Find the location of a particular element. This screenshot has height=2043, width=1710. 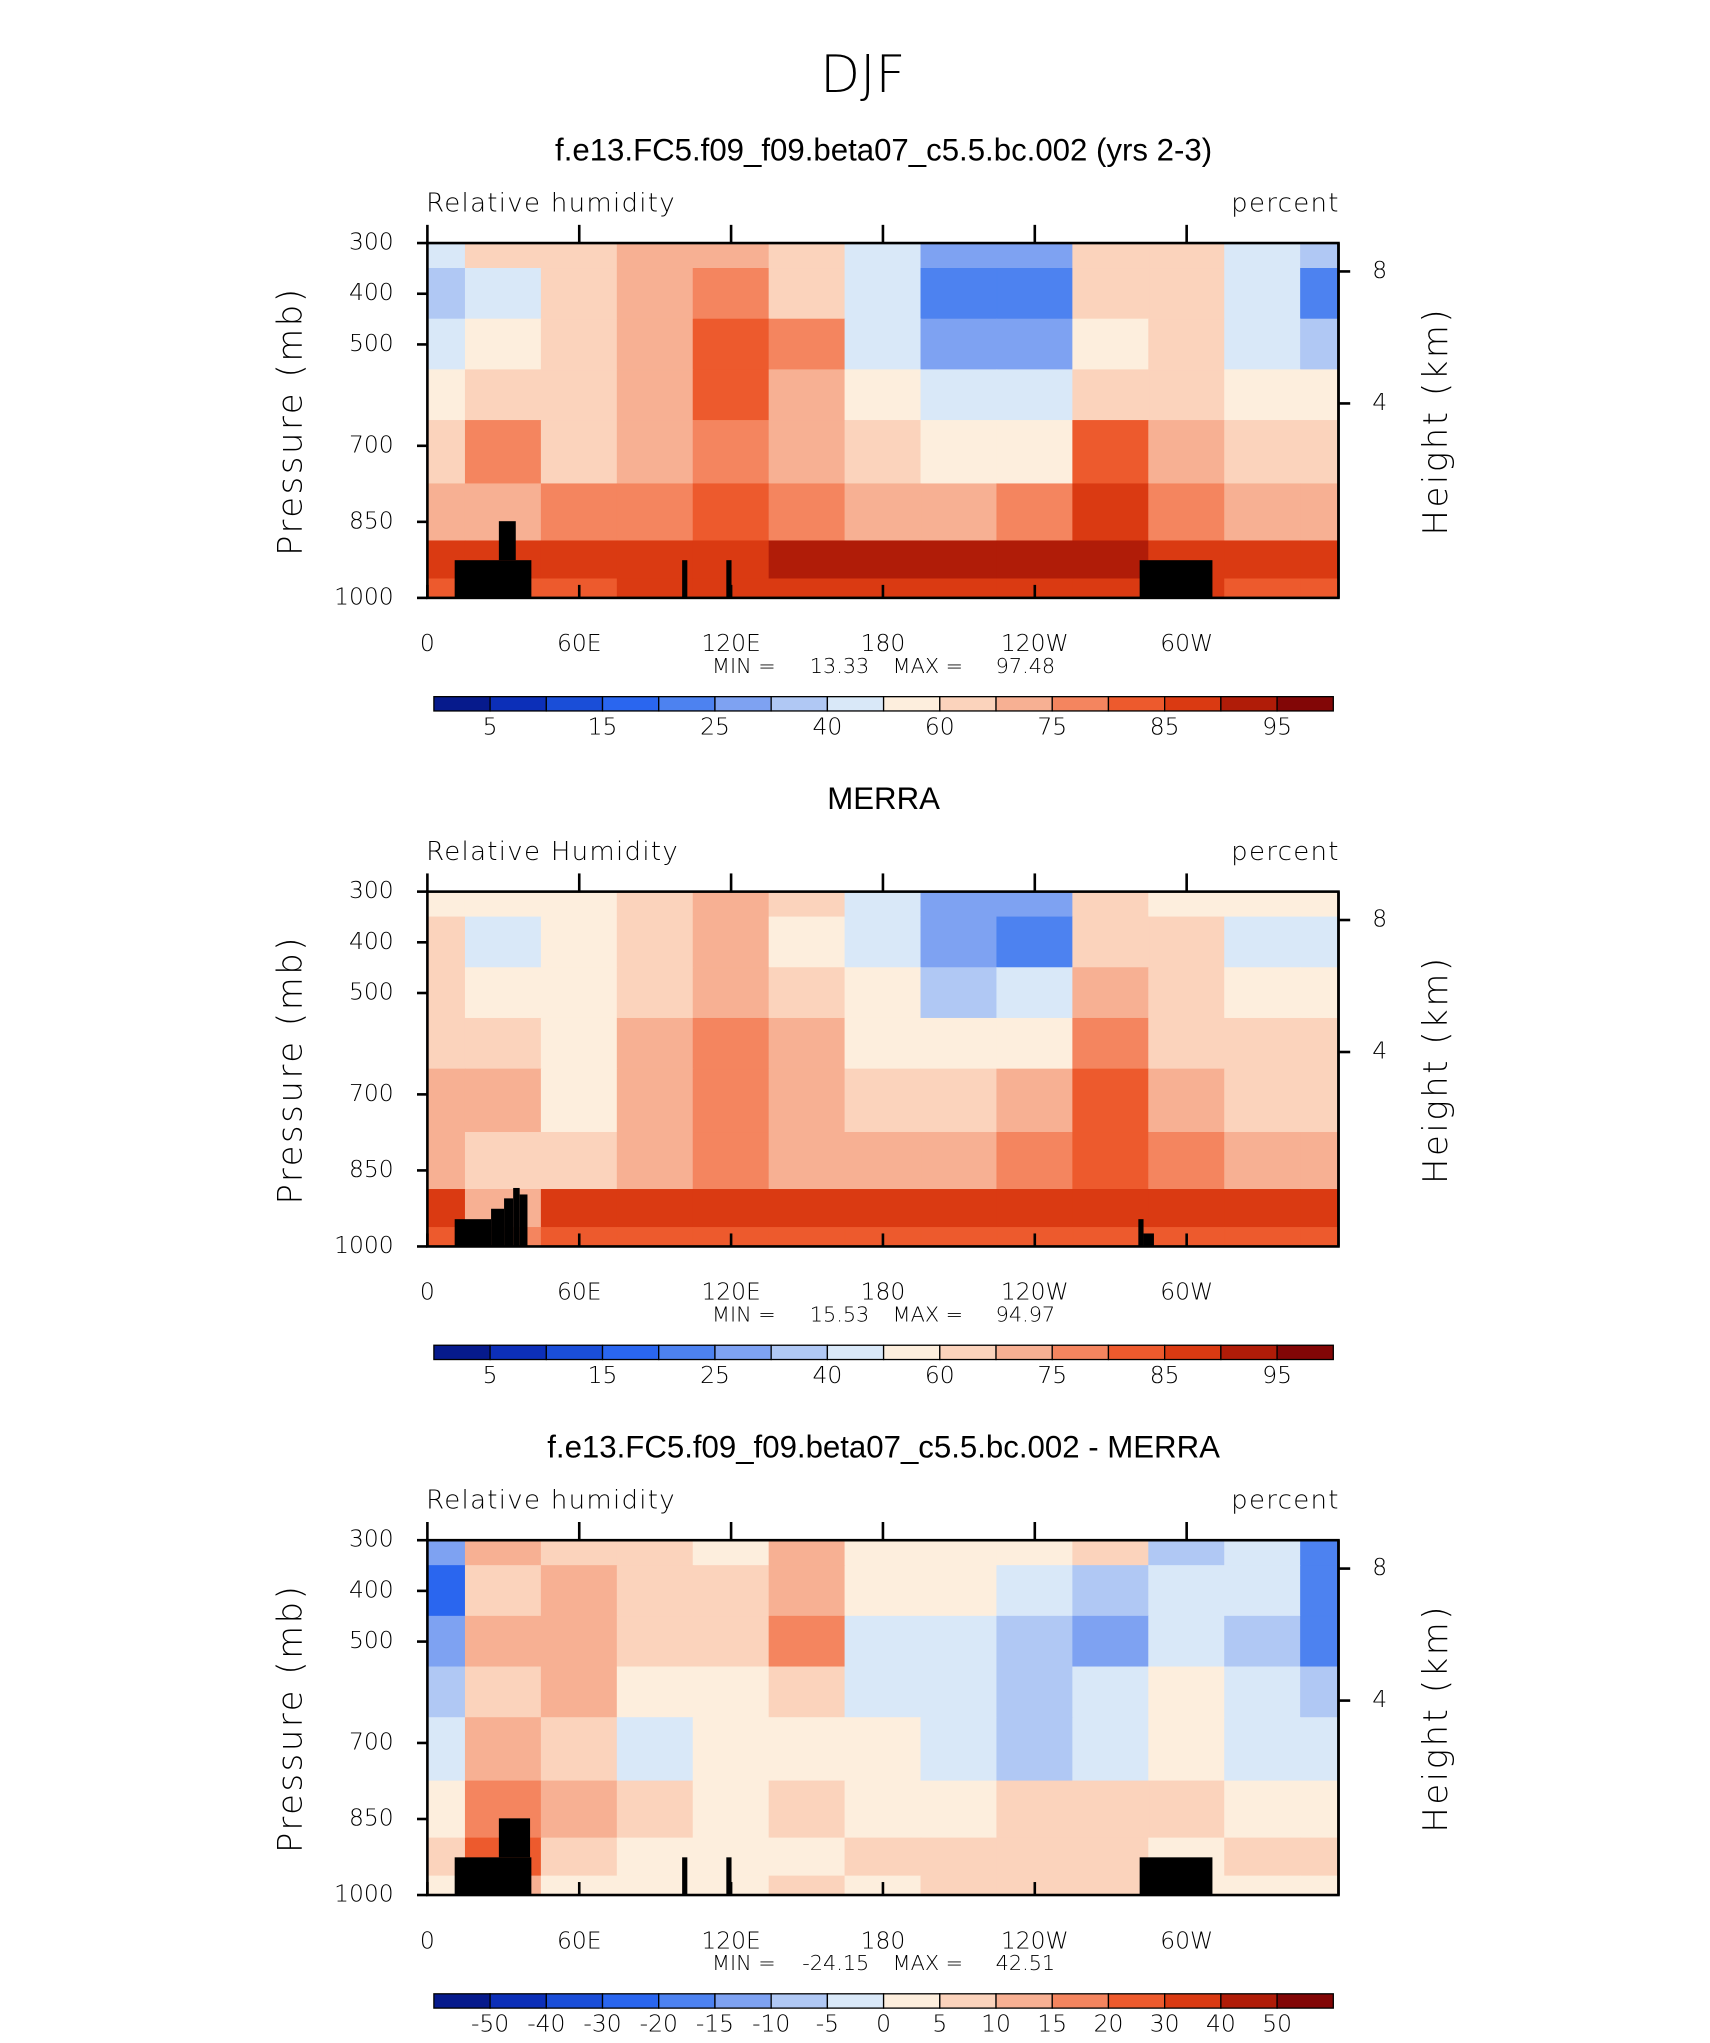

y2-tick-label: 4 is located at coordinates (1379, 1051).